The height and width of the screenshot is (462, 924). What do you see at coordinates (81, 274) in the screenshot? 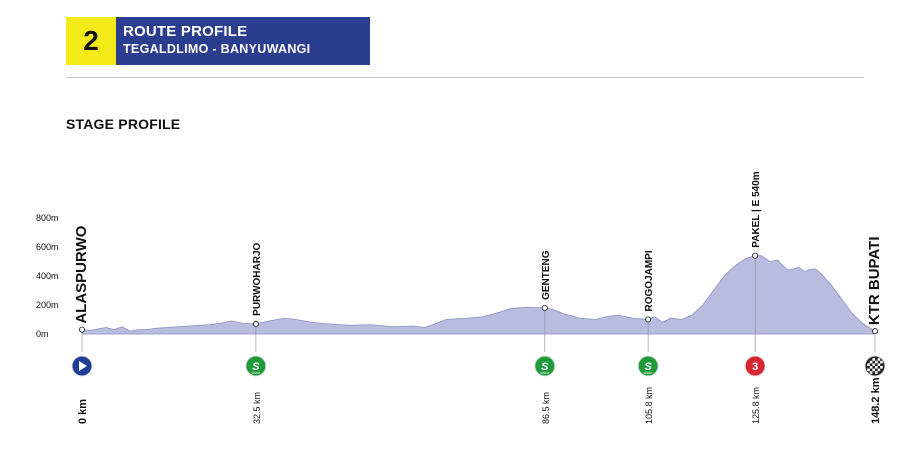
I see `location-label: ALASPURWO` at bounding box center [81, 274].